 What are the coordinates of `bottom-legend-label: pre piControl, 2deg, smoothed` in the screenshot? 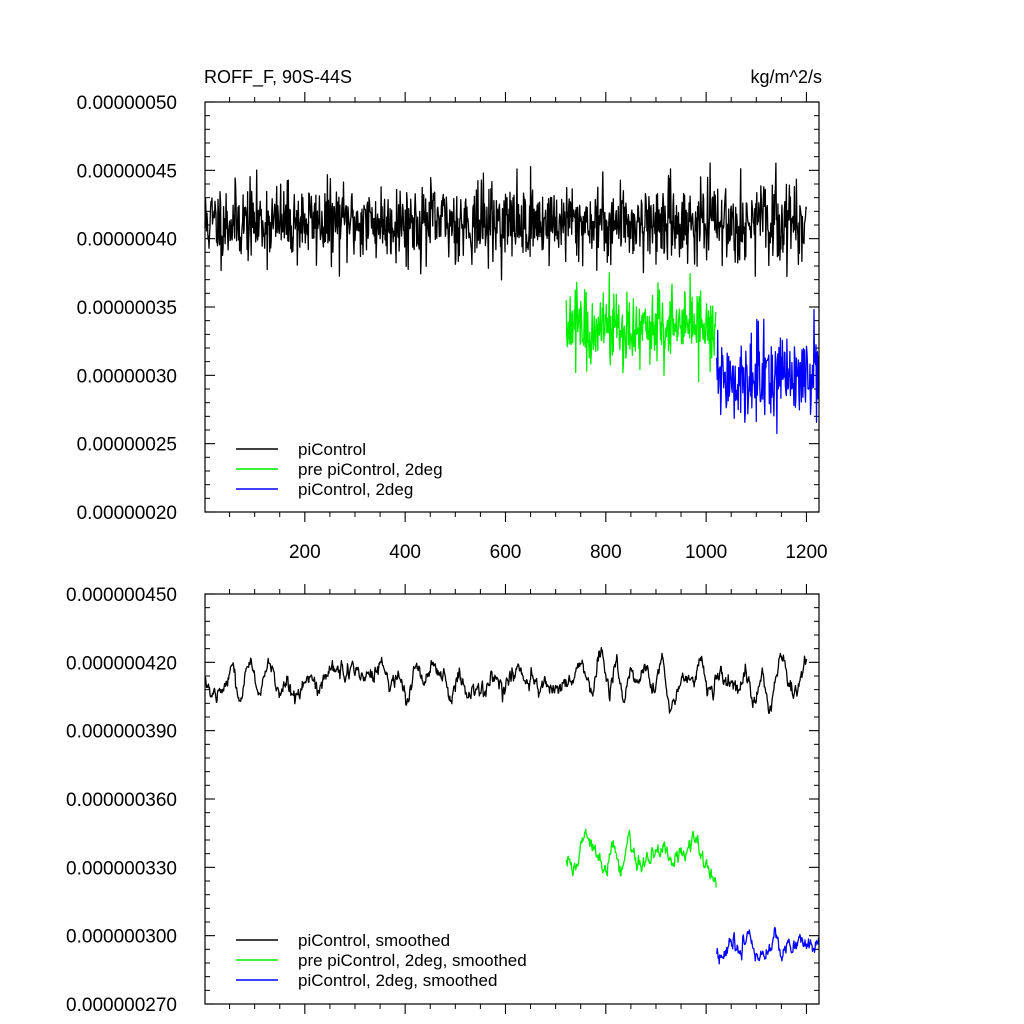 It's located at (412, 960).